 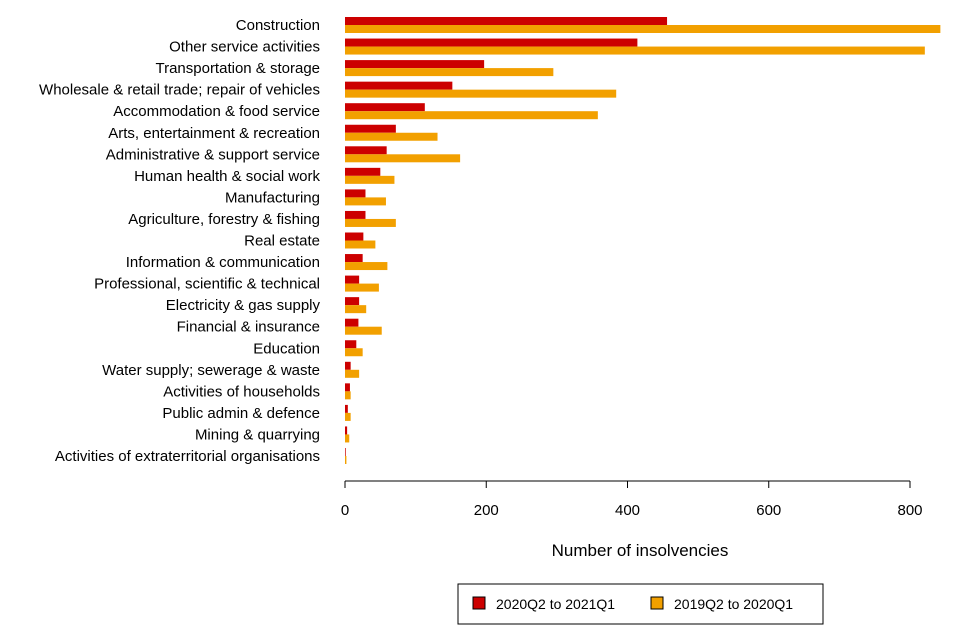 What do you see at coordinates (244, 47) in the screenshot?
I see `category-label: Other service activities` at bounding box center [244, 47].